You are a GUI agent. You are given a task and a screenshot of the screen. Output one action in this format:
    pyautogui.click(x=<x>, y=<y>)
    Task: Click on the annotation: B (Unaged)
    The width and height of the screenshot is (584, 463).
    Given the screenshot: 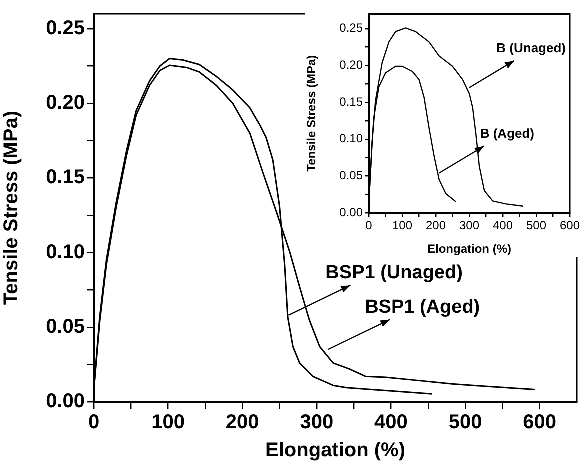 What is the action you would take?
    pyautogui.click(x=531, y=48)
    